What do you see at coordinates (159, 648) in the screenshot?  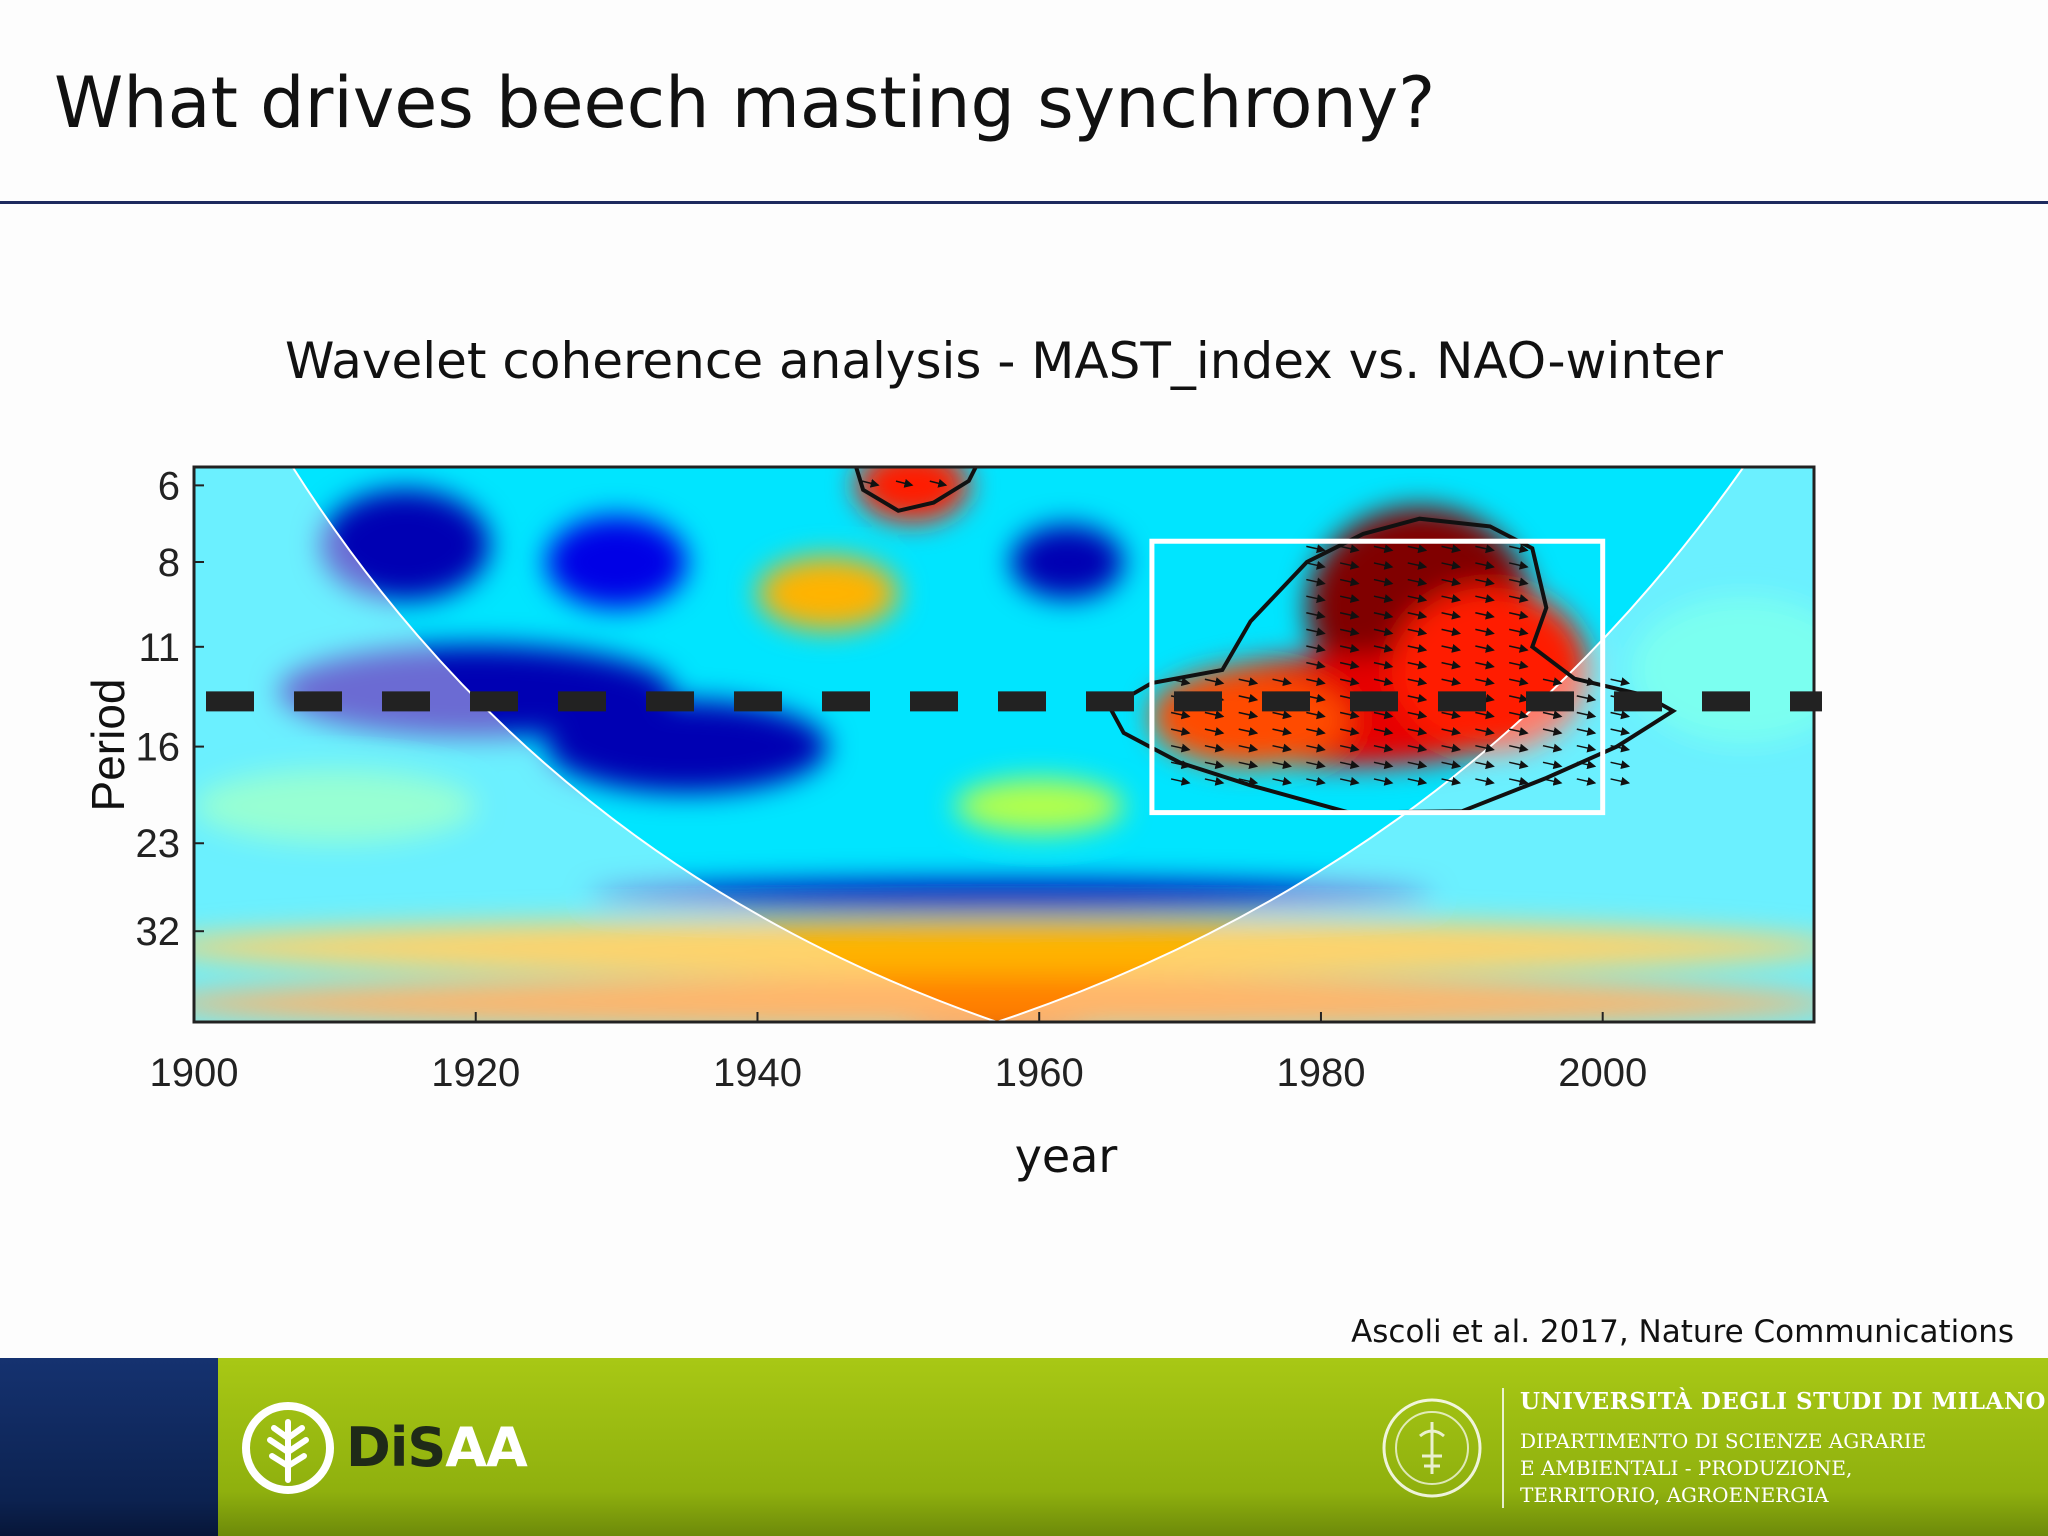 I see `y-tick-label: 11` at bounding box center [159, 648].